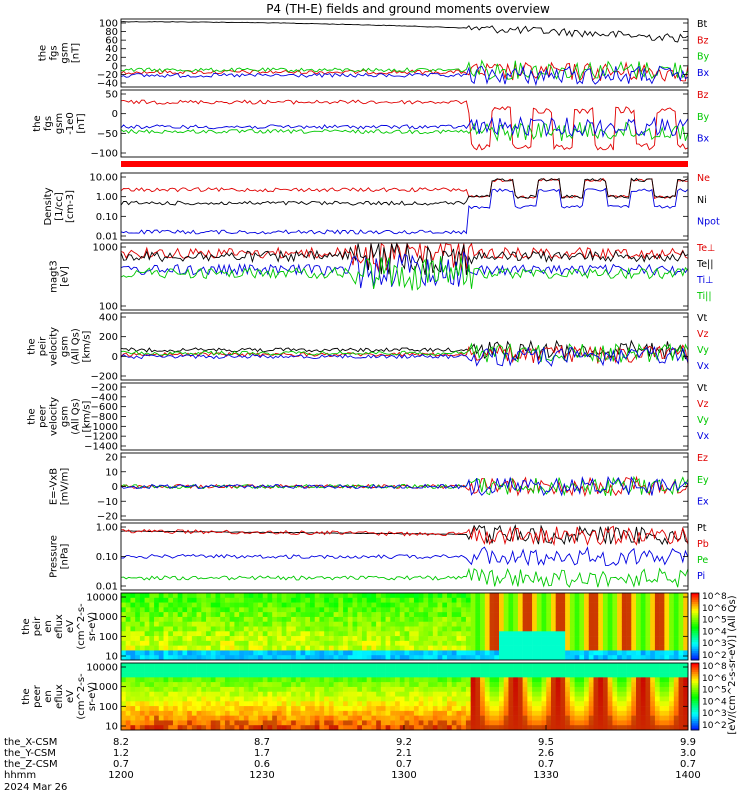 The image size is (750, 800). I want to click on legend-entry: Ey, so click(703, 480).